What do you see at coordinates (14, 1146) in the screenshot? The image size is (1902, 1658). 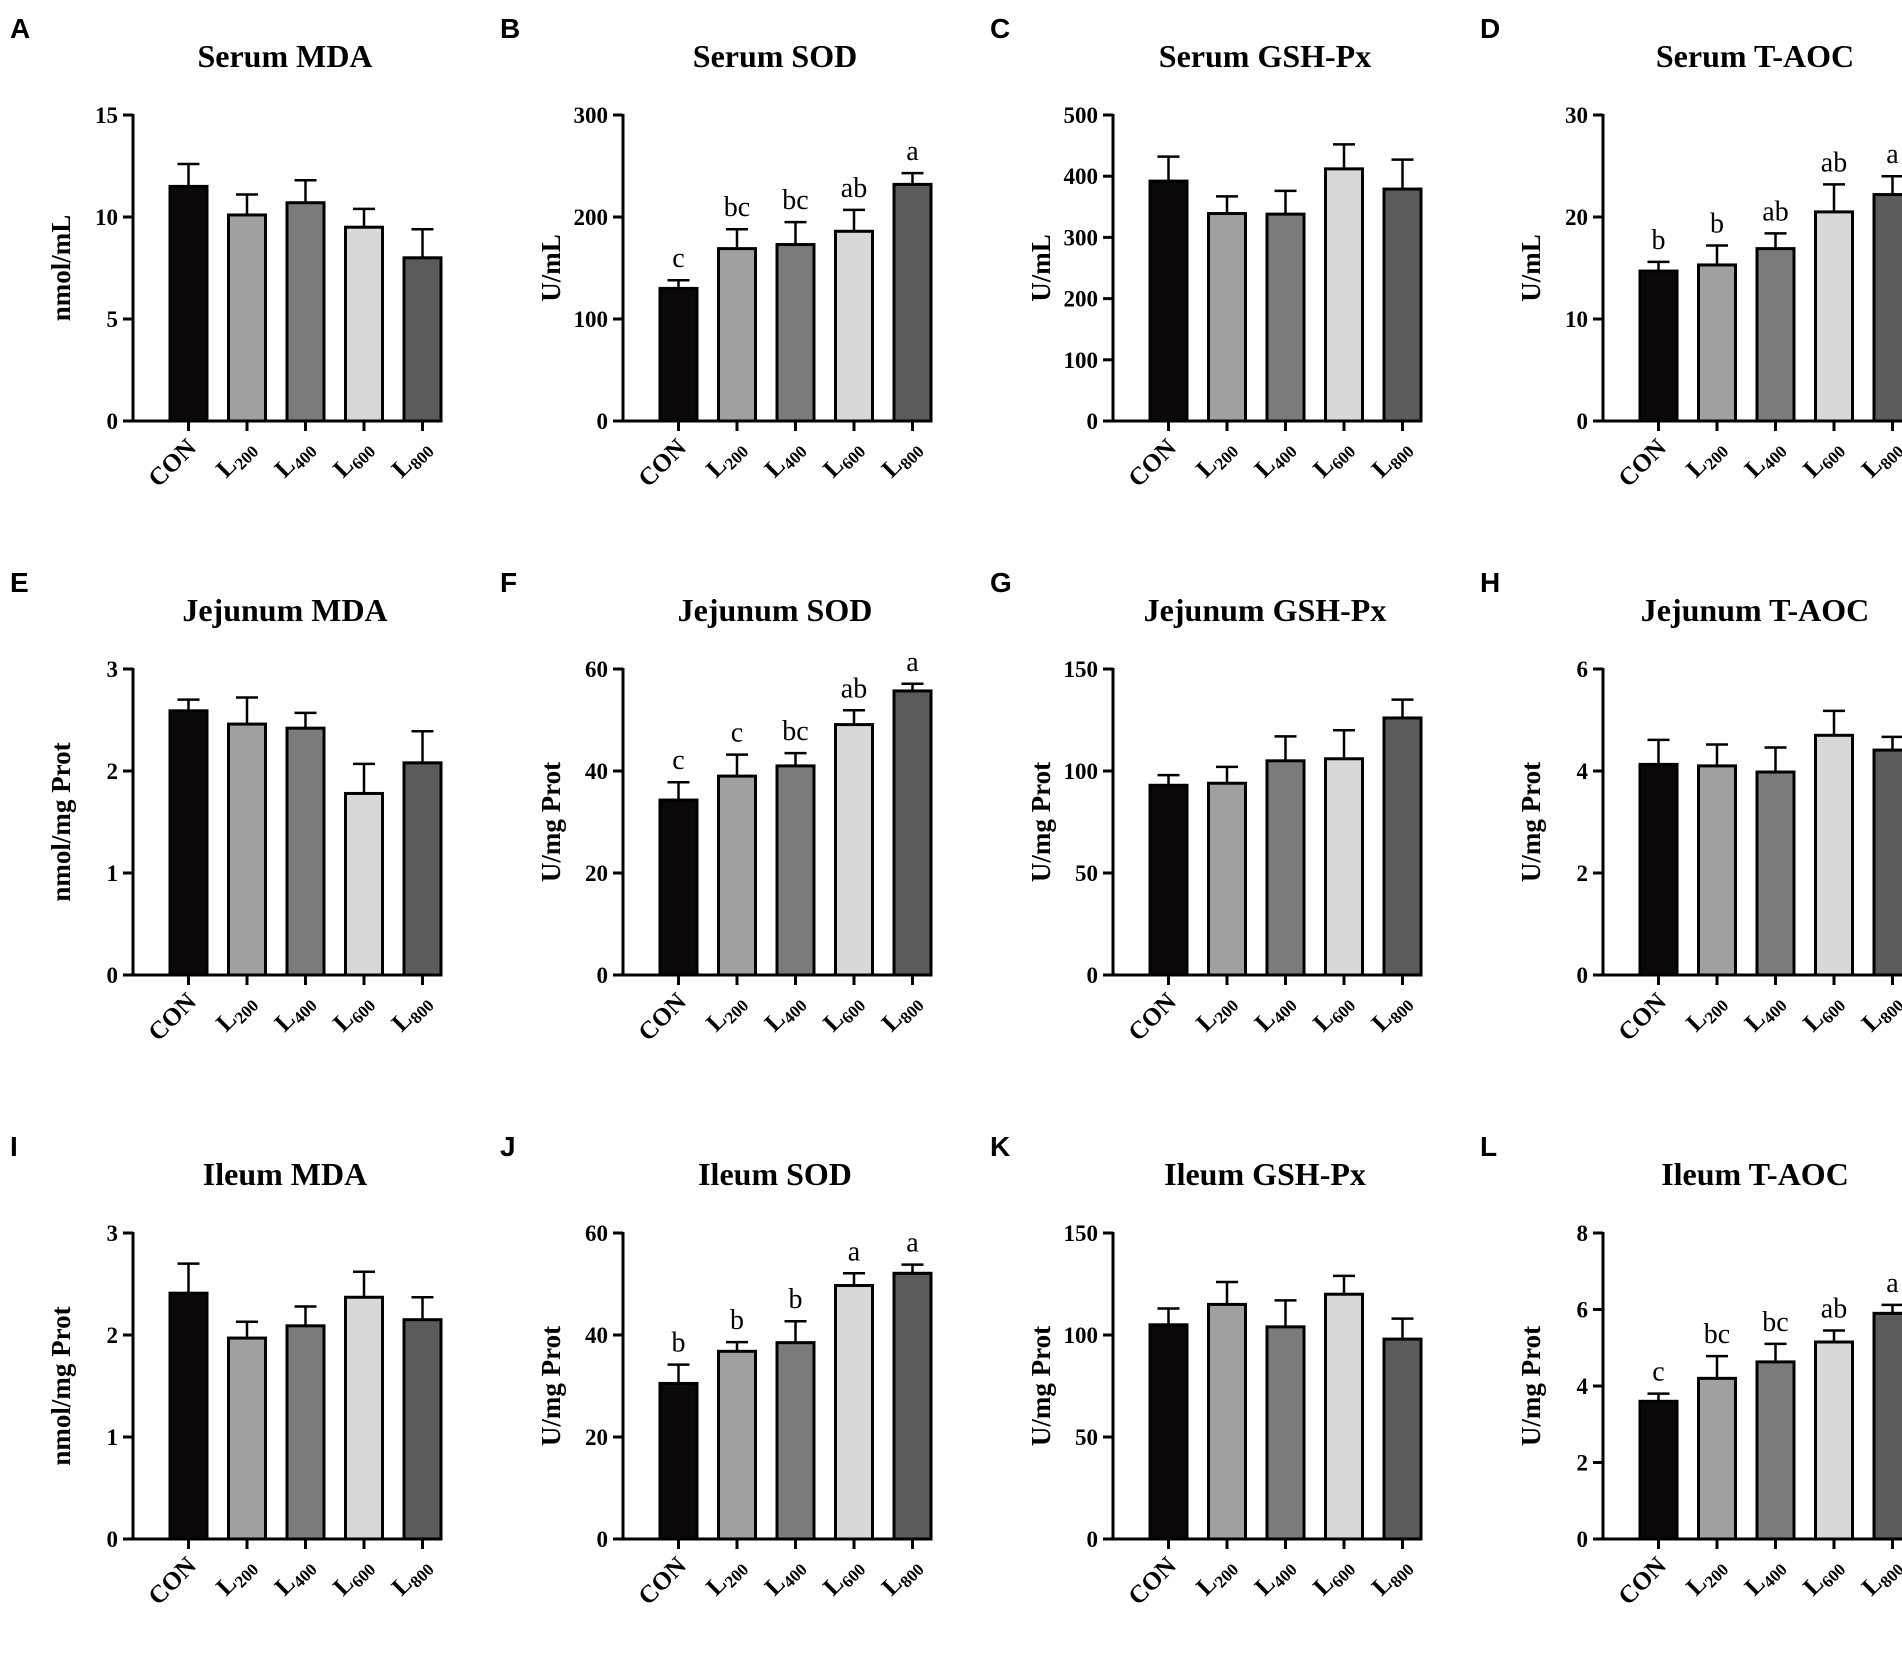 I see `panel-letter: I` at bounding box center [14, 1146].